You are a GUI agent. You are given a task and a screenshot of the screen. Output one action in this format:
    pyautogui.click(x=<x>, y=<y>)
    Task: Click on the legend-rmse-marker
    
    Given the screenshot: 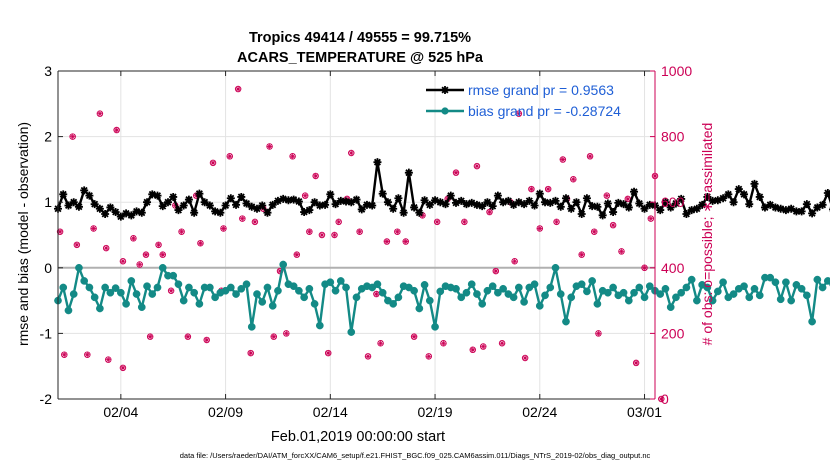 What is the action you would take?
    pyautogui.click(x=445, y=90)
    